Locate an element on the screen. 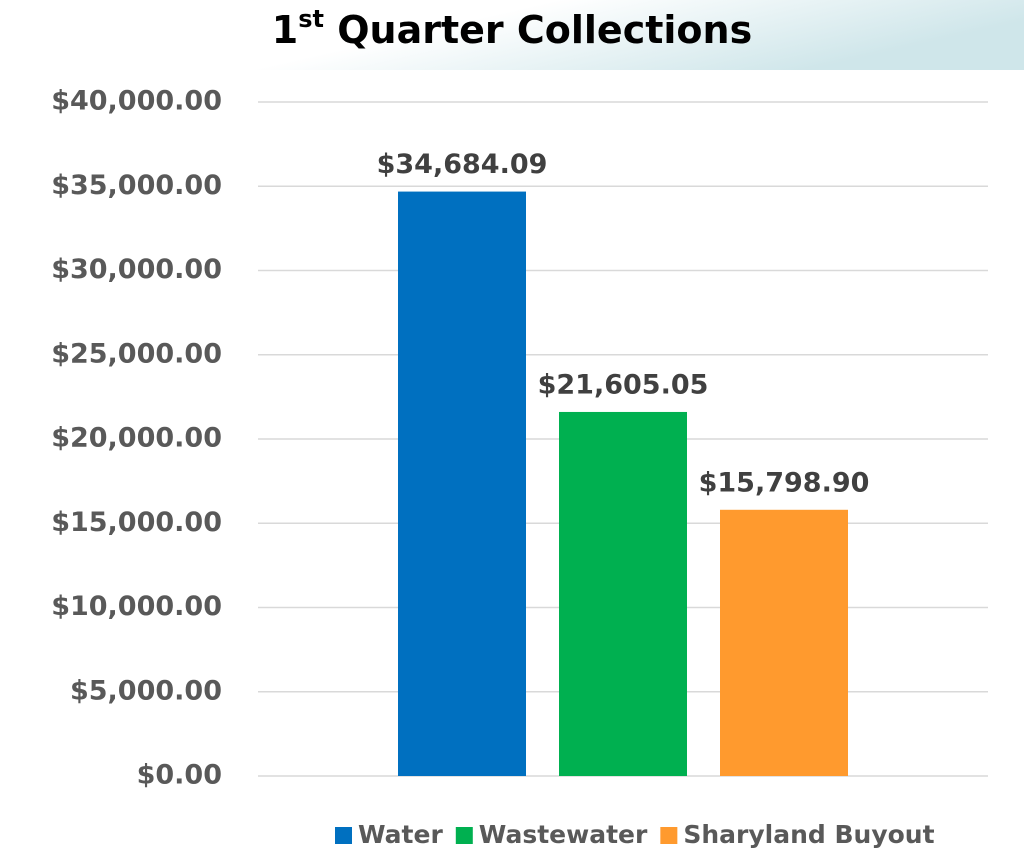  header-background is located at coordinates (512, 35).